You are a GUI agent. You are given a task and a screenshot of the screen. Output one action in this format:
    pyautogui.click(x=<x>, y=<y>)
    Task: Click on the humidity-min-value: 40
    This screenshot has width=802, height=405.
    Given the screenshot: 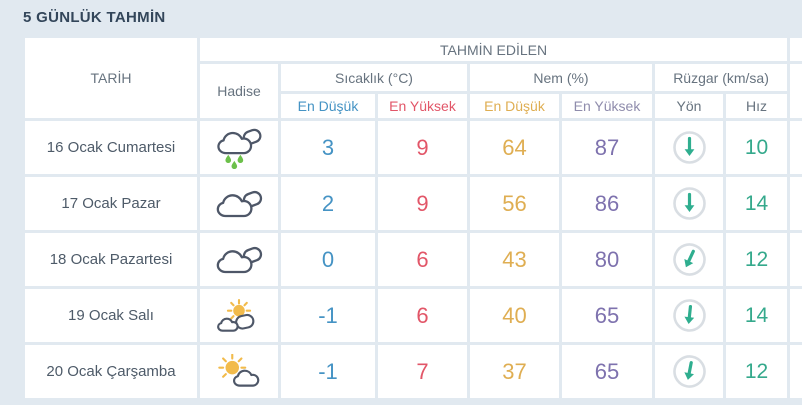 What is the action you would take?
    pyautogui.click(x=514, y=315)
    